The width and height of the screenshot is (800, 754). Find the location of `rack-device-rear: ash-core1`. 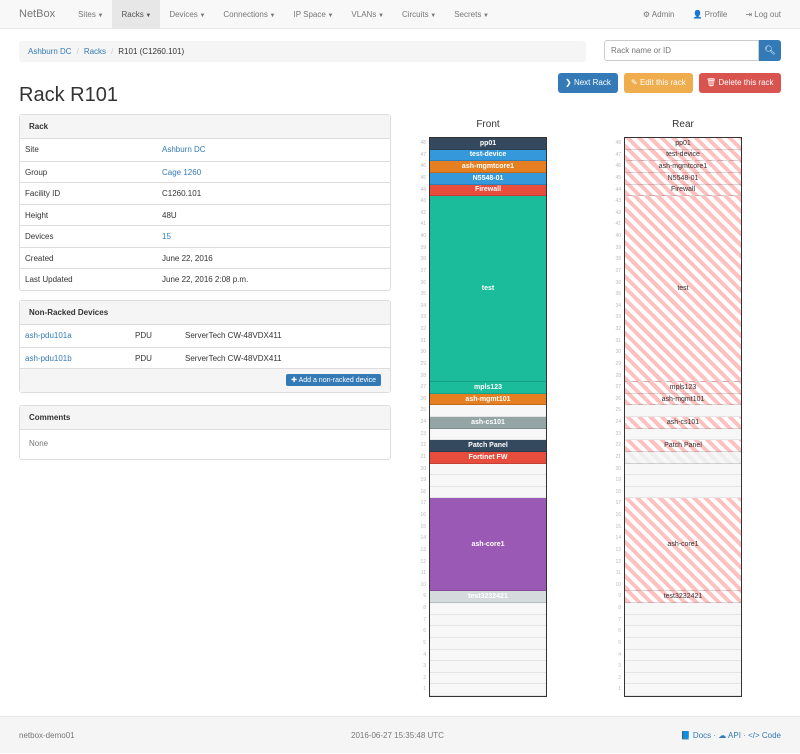

rack-device-rear: ash-core1 is located at coordinates (683, 545).